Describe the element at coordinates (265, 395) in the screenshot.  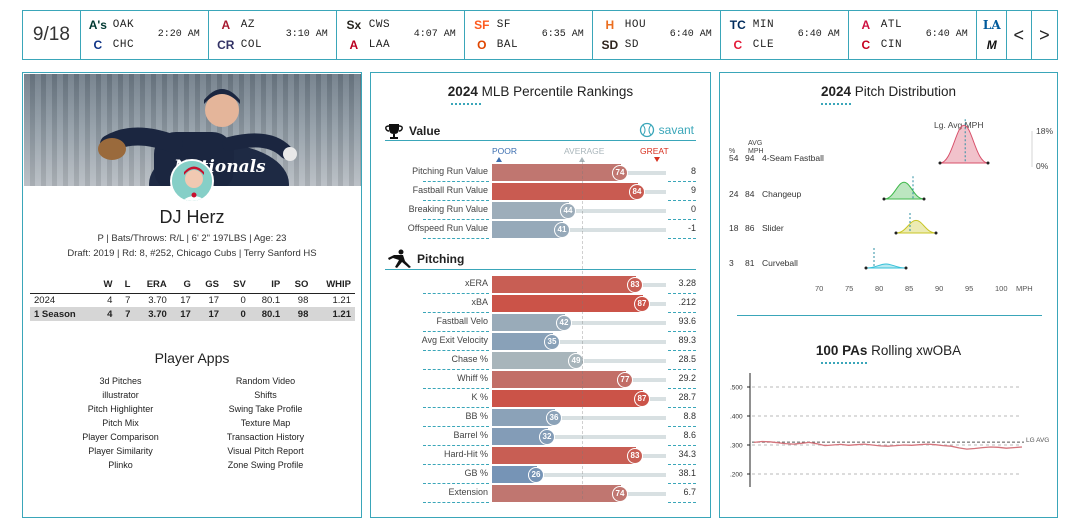
I see `player-app-link: Shifts` at that location.